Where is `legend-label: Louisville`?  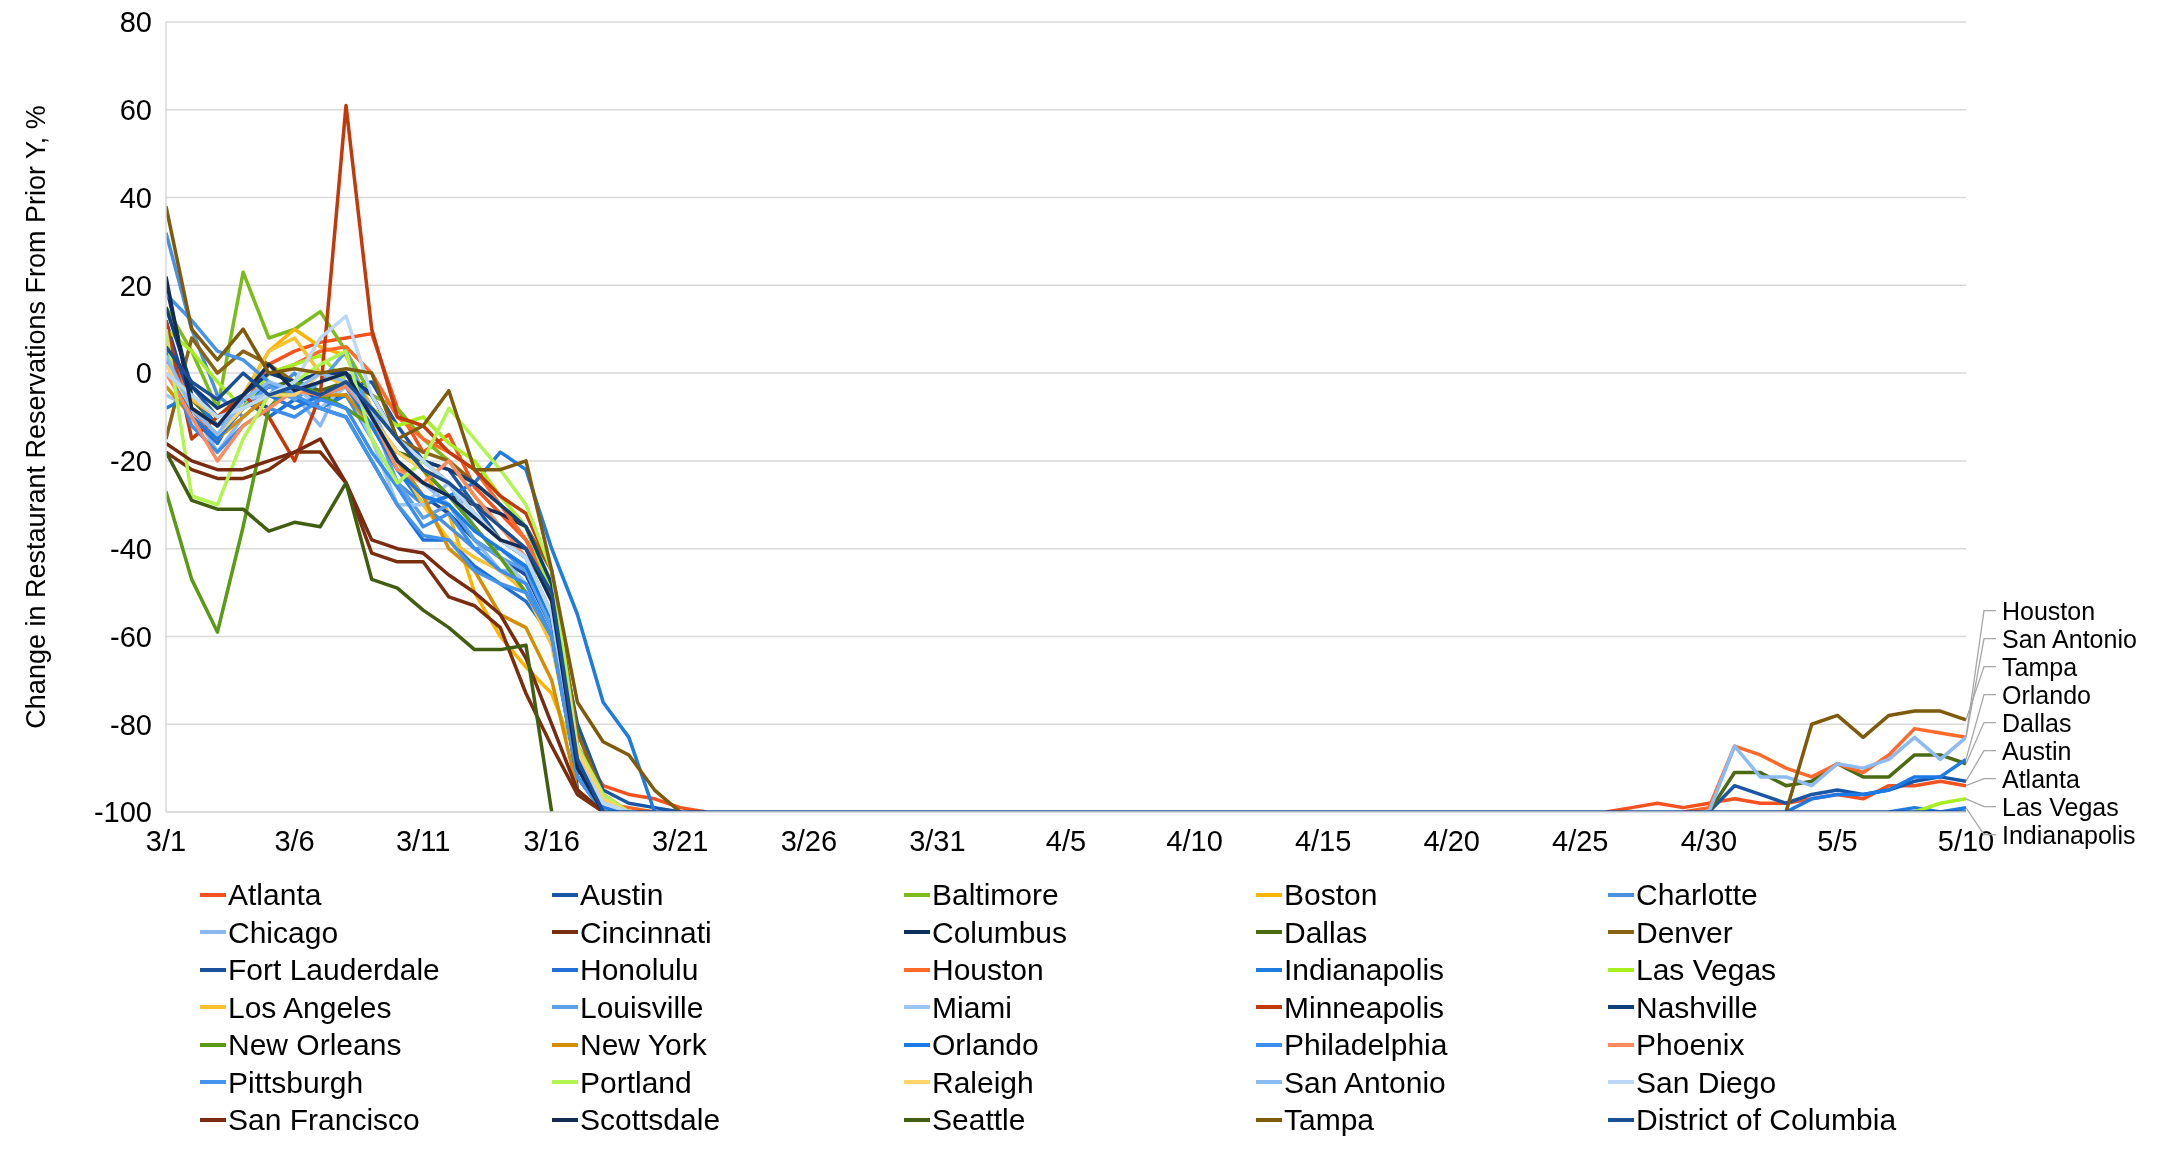 legend-label: Louisville is located at coordinates (642, 1007).